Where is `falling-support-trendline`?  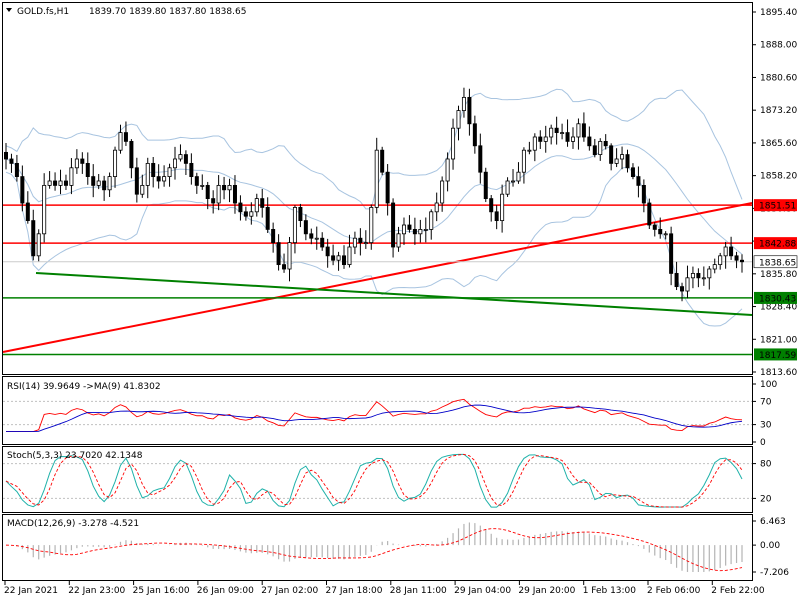 falling-support-trendline is located at coordinates (394, 294).